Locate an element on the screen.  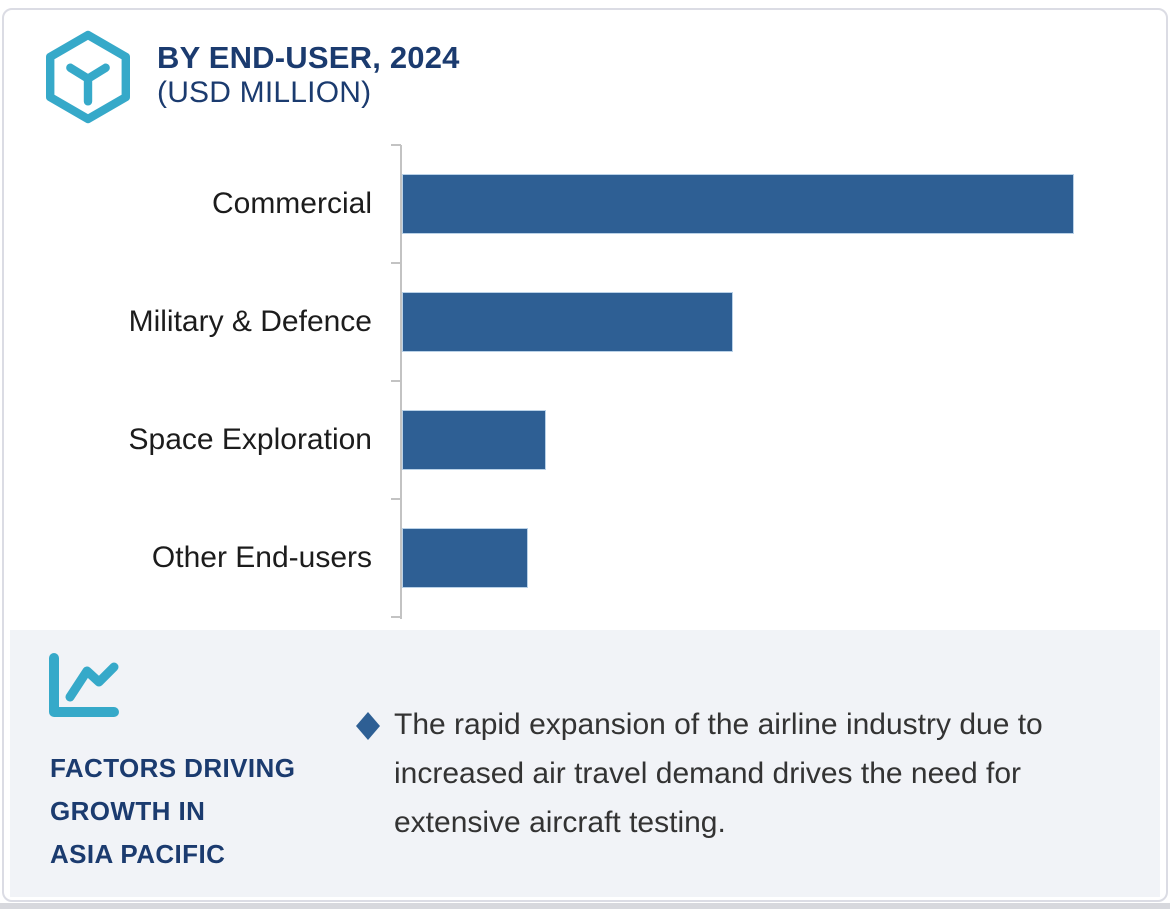
category-label-3: Other End-users is located at coordinates (261, 557).